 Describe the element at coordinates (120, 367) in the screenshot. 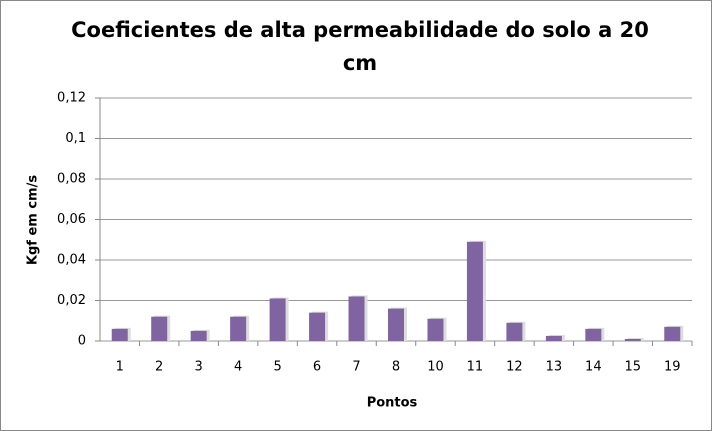

I see `x-tick-label: 1` at that location.